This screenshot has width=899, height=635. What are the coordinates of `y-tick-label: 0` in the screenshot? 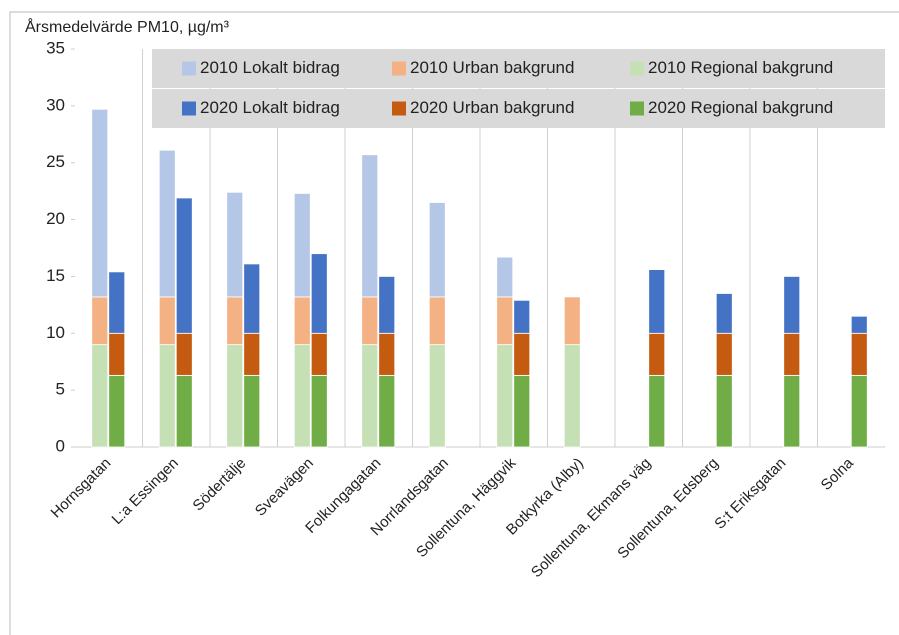 It's located at (60, 445).